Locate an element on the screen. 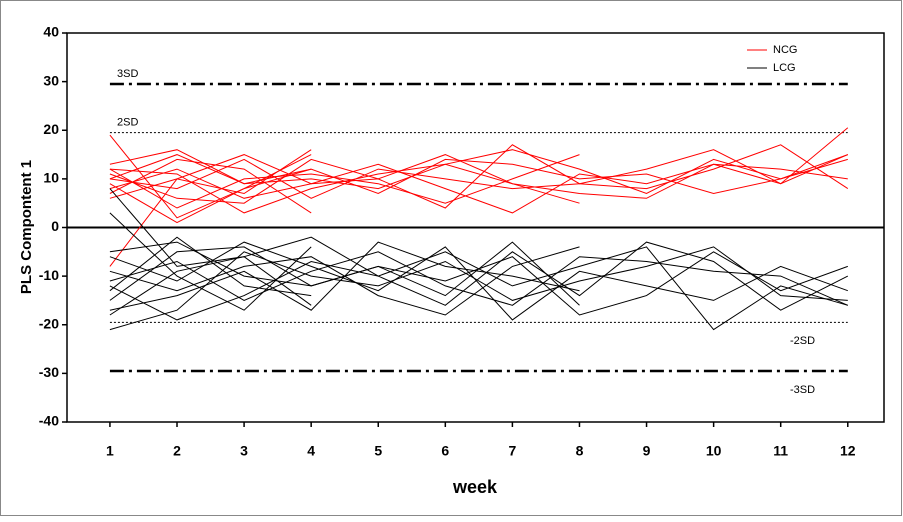 This screenshot has height=522, width=903. reference-label: 2SD is located at coordinates (127, 123).